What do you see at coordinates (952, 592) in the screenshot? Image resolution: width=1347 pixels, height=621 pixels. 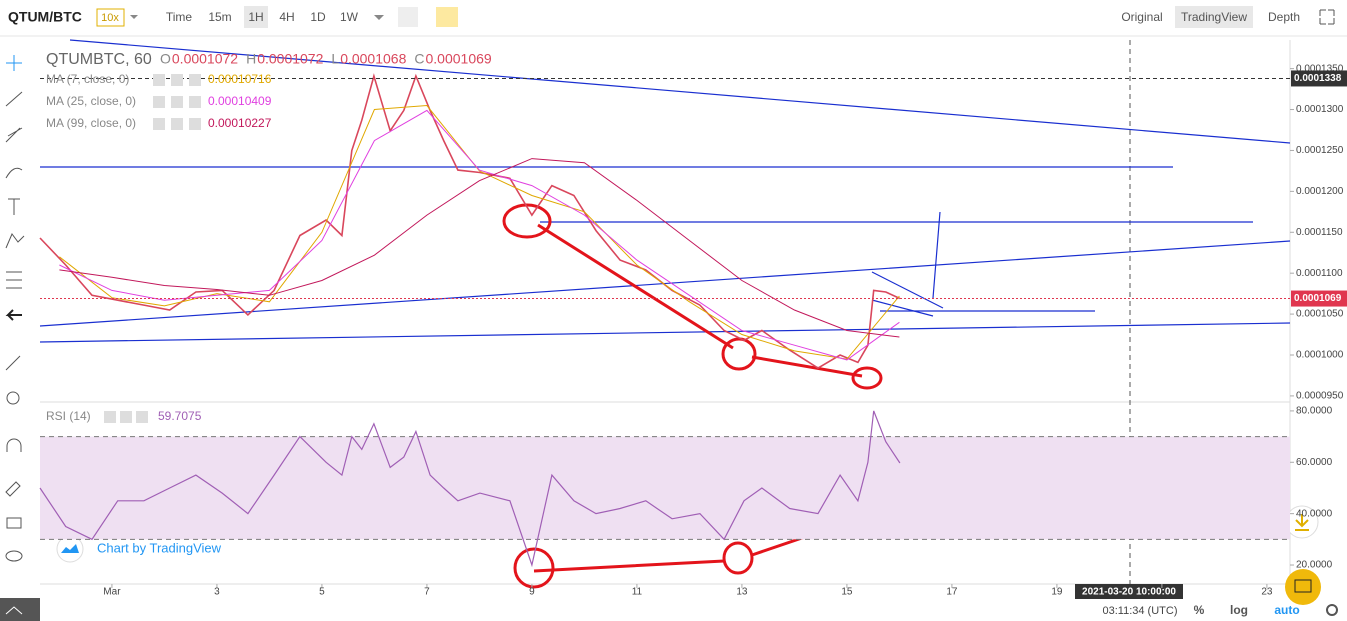 I see `x-tick-label: 17` at bounding box center [952, 592].